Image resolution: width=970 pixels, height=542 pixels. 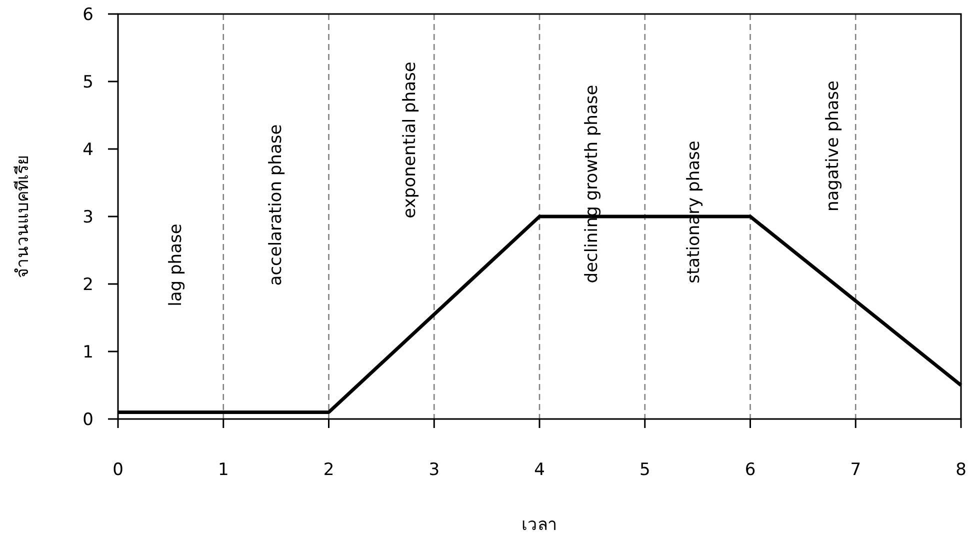 What do you see at coordinates (118, 470) in the screenshot?
I see `x-tick-label: 0` at bounding box center [118, 470].